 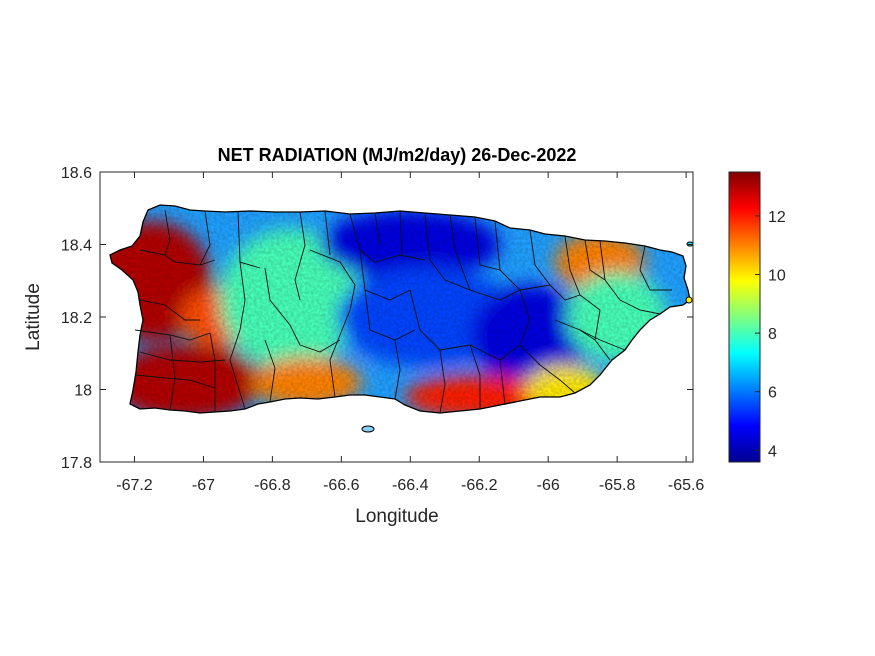 What do you see at coordinates (777, 217) in the screenshot?
I see `colorbar-tick-label: 12` at bounding box center [777, 217].